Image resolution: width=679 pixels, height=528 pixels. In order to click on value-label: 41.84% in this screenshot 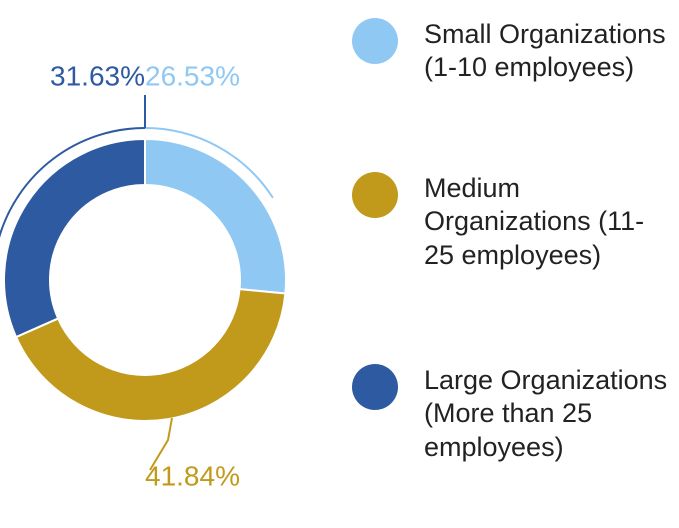, I will do `click(192, 475)`.